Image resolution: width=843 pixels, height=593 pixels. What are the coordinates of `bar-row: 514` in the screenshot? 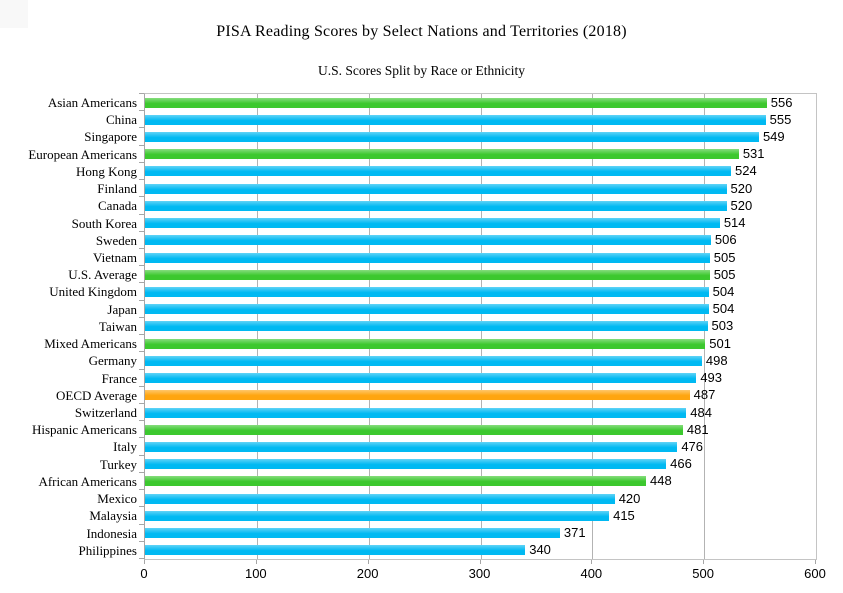 It's located at (480, 223).